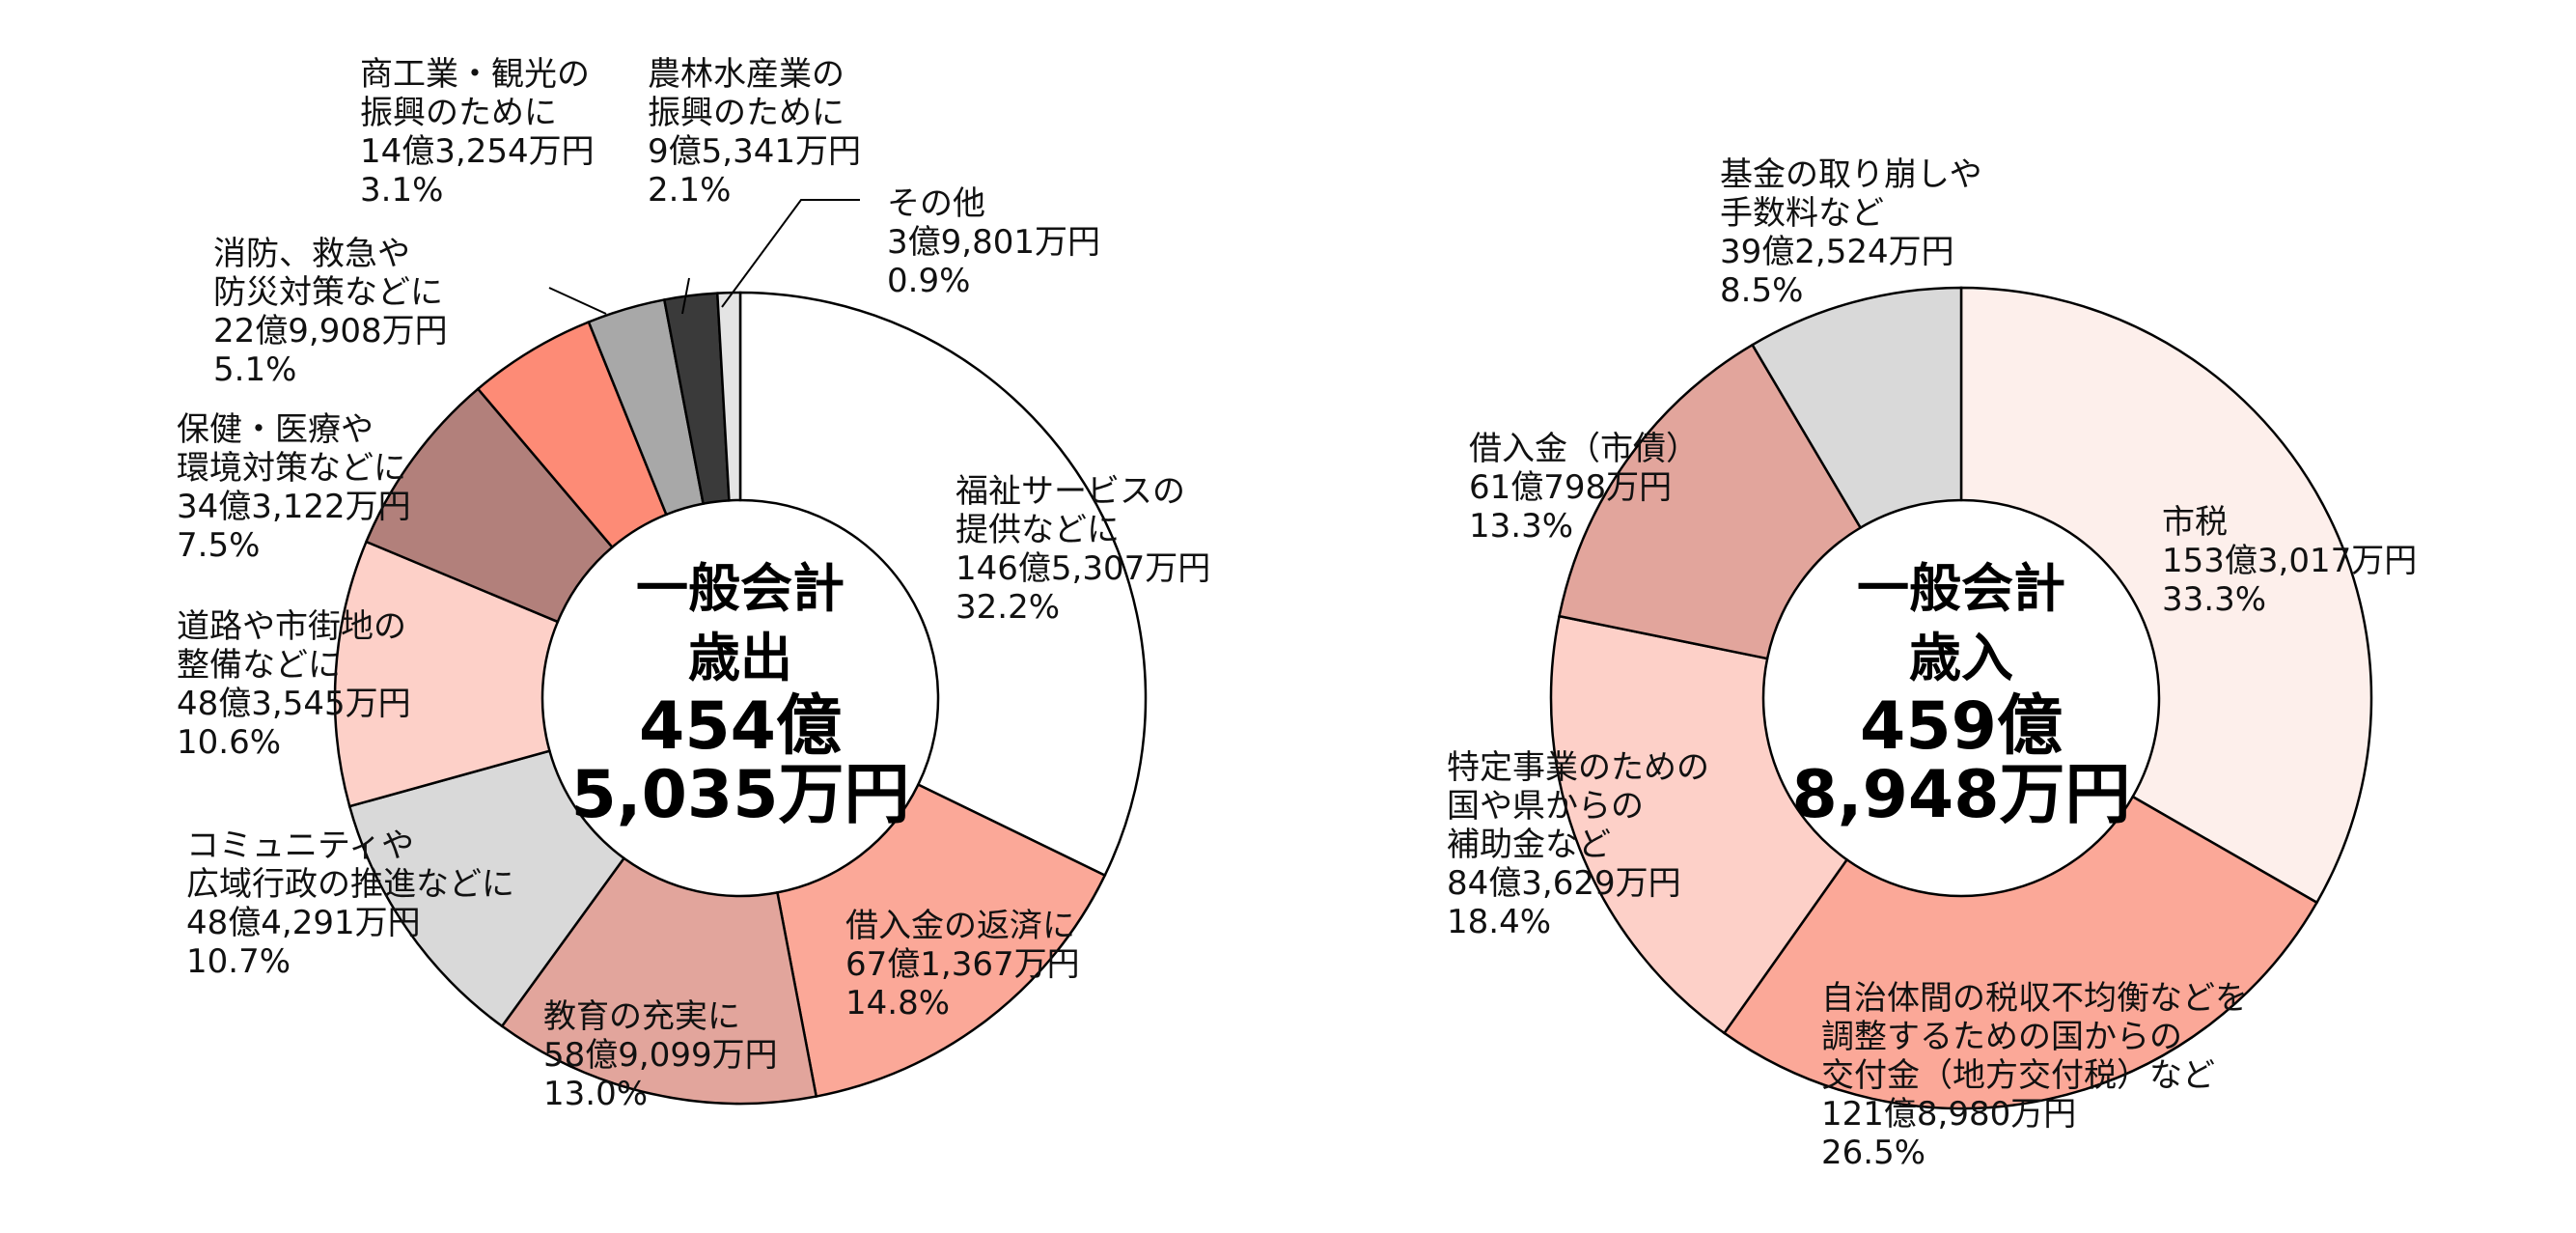 The height and width of the screenshot is (1233, 2576). What do you see at coordinates (754, 132) in the screenshot?
I see `slice-label-1-9: 農林水産業の振興のために 9億5,341万円 2.1%` at bounding box center [754, 132].